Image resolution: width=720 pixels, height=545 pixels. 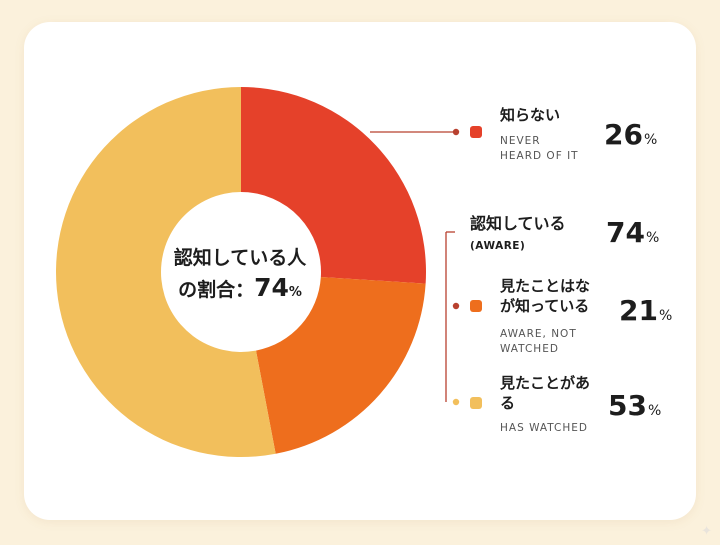 What do you see at coordinates (340, 365) in the screenshot?
I see `slice-not-watched` at bounding box center [340, 365].